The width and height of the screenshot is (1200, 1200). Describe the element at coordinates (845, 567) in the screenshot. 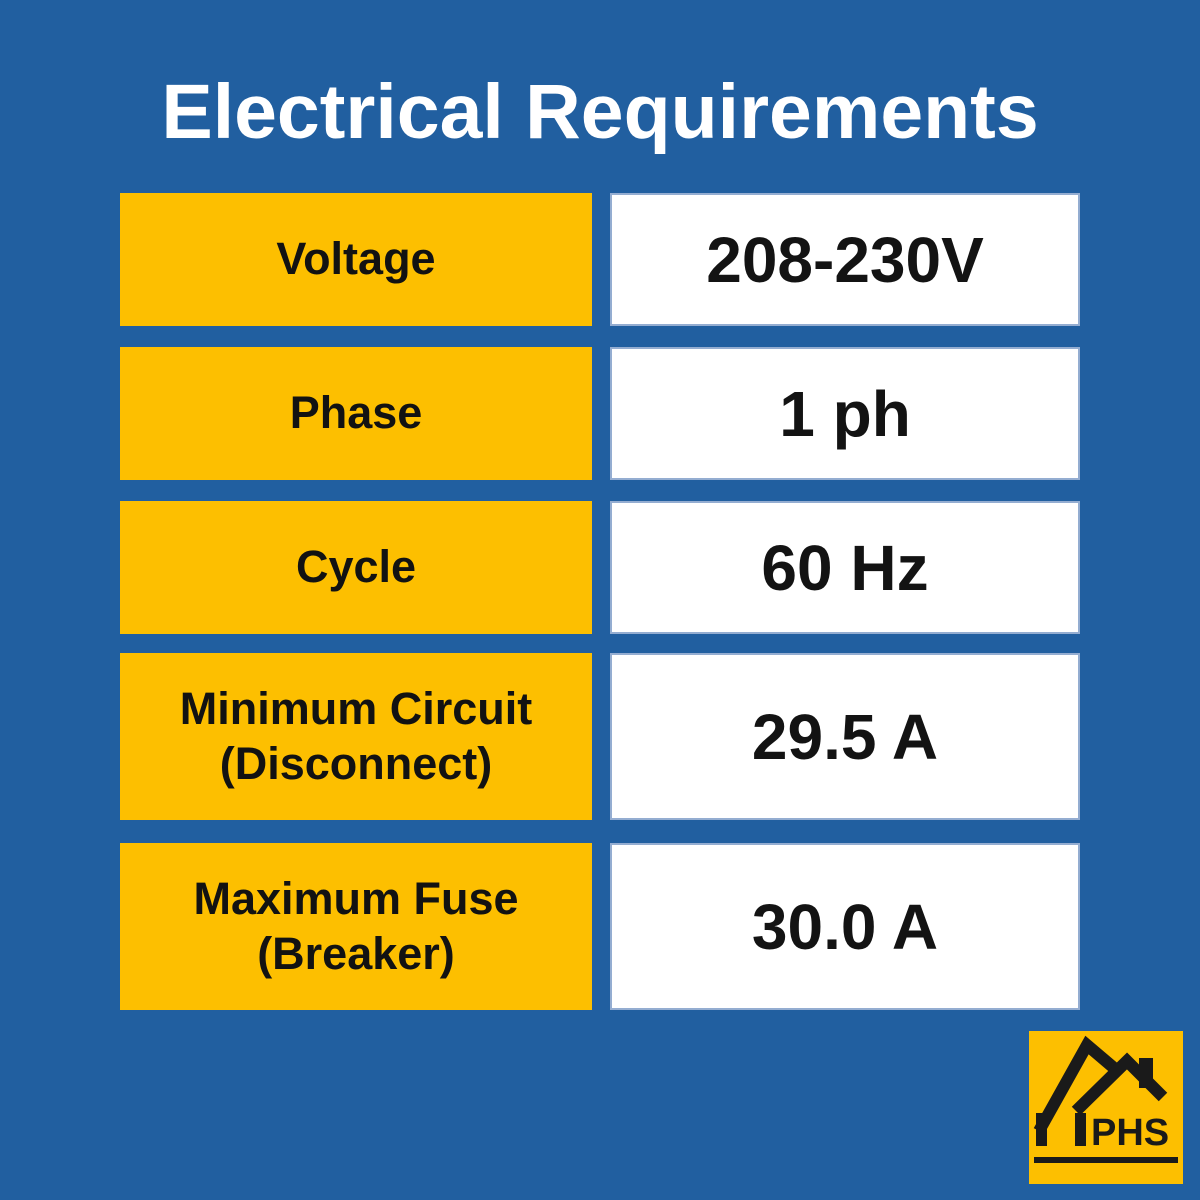

I see `spec-value-cycle: 60 Hz` at that location.